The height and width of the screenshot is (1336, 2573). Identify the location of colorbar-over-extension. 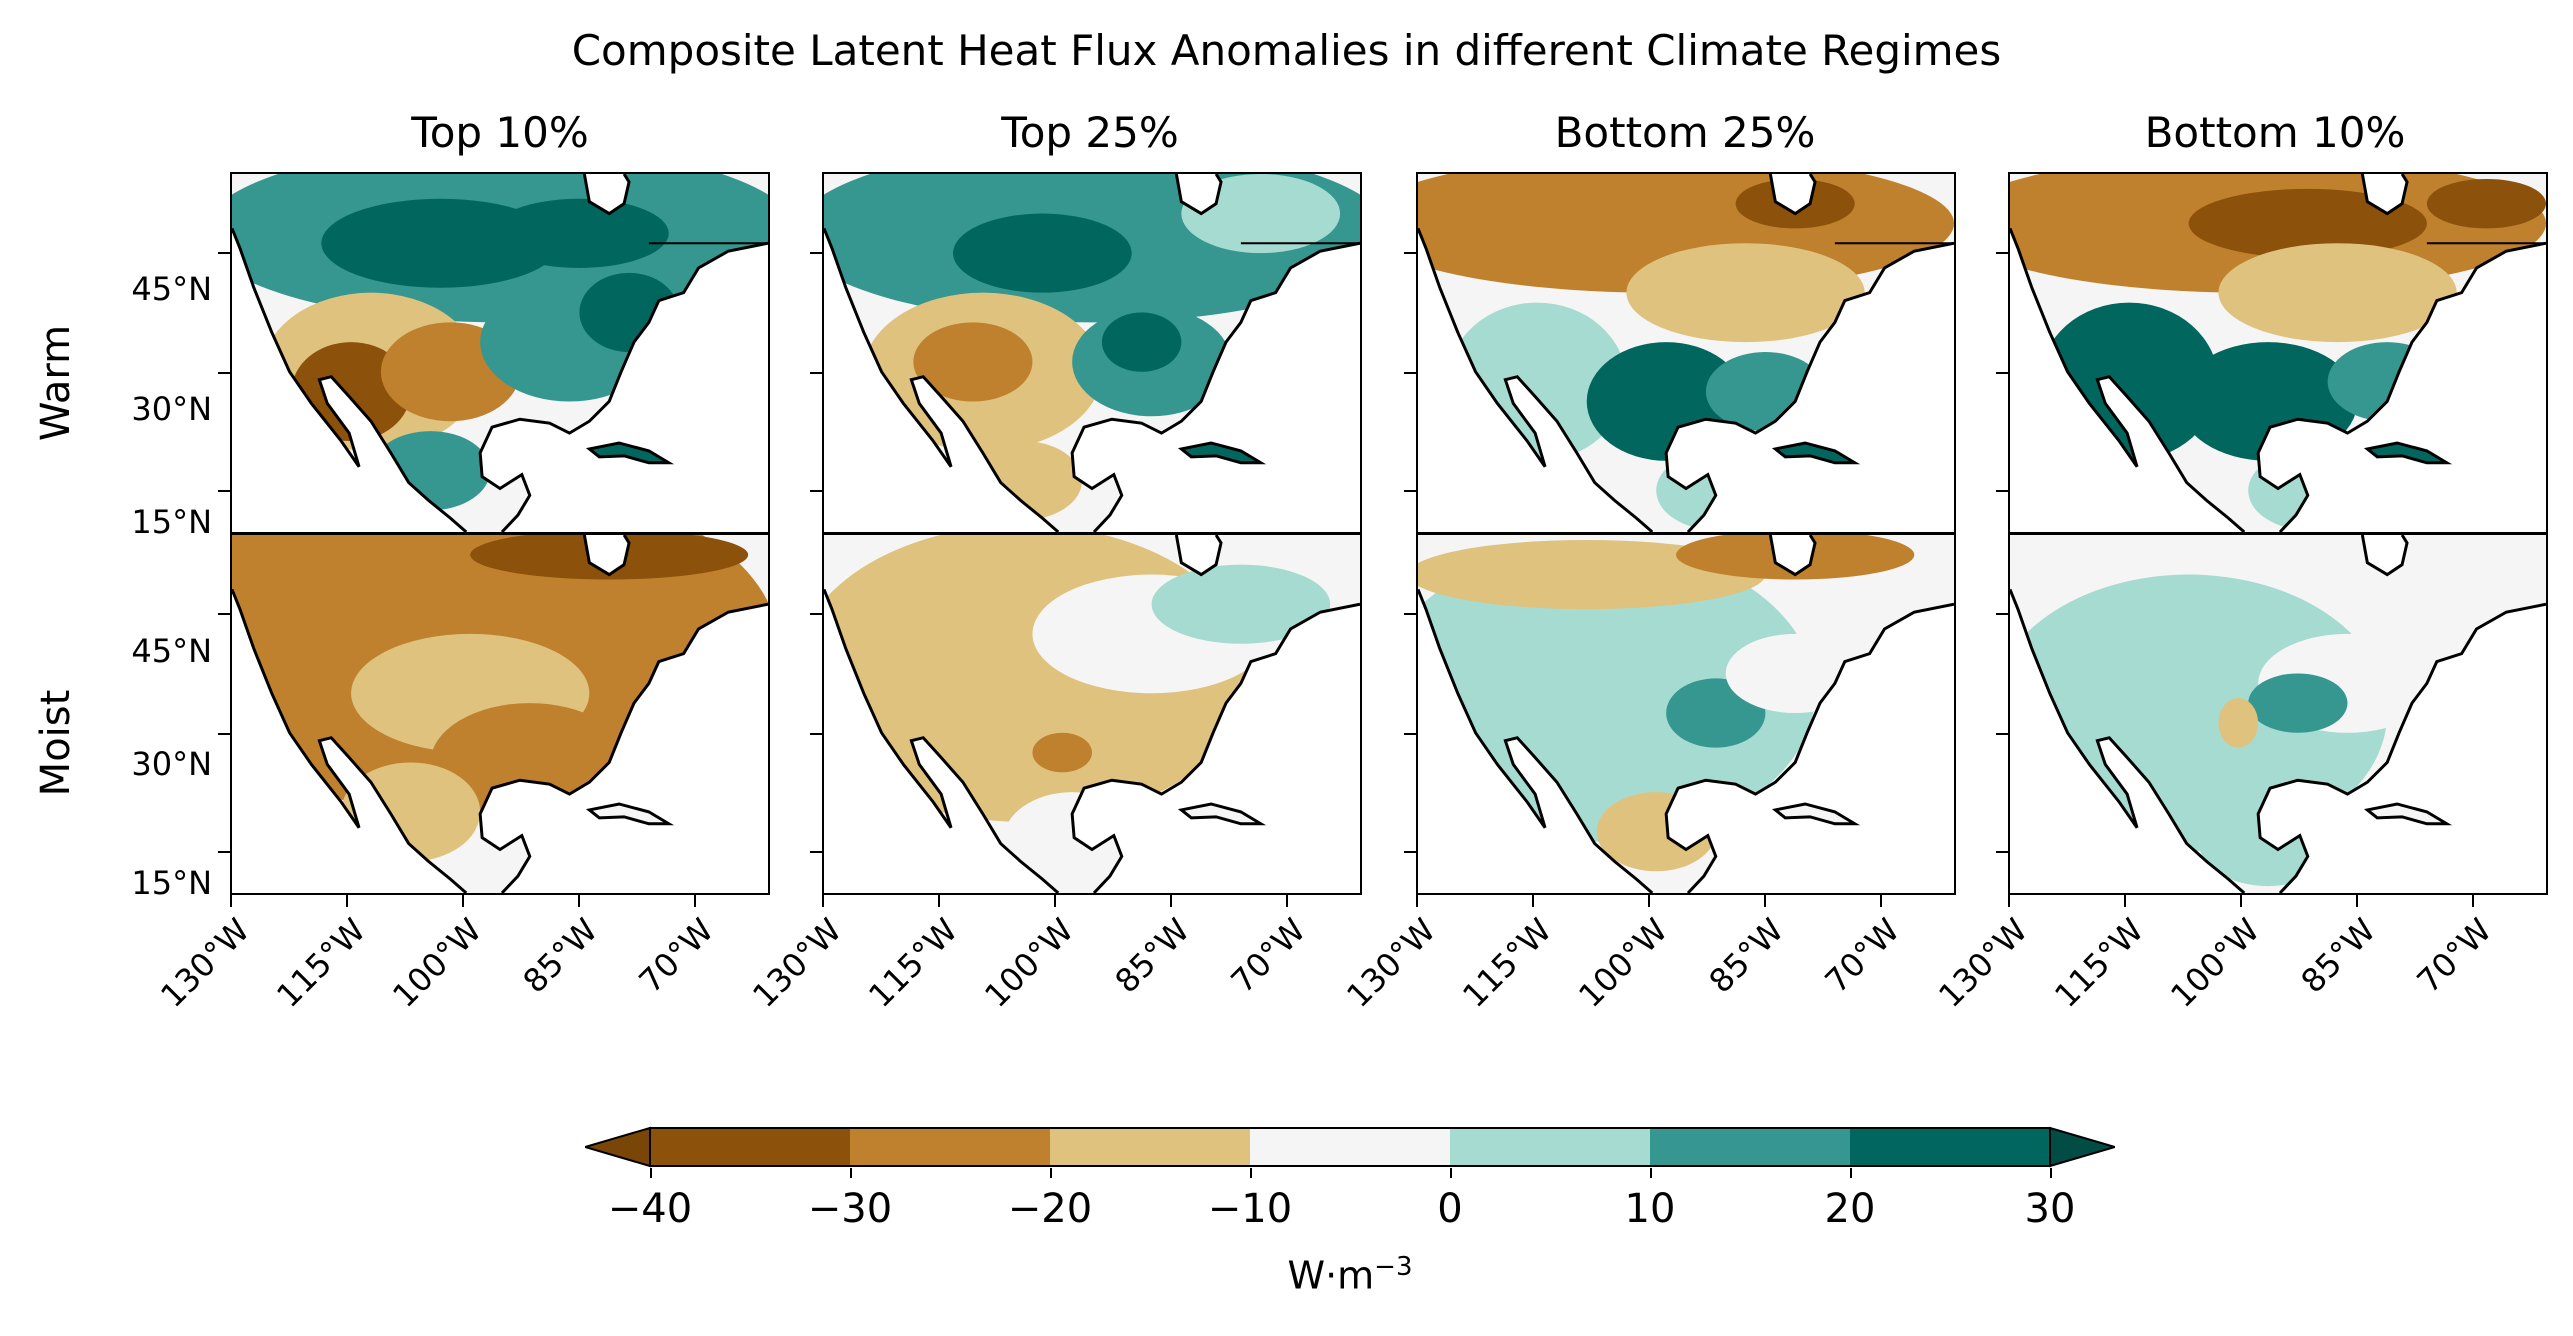
(2084, 1147).